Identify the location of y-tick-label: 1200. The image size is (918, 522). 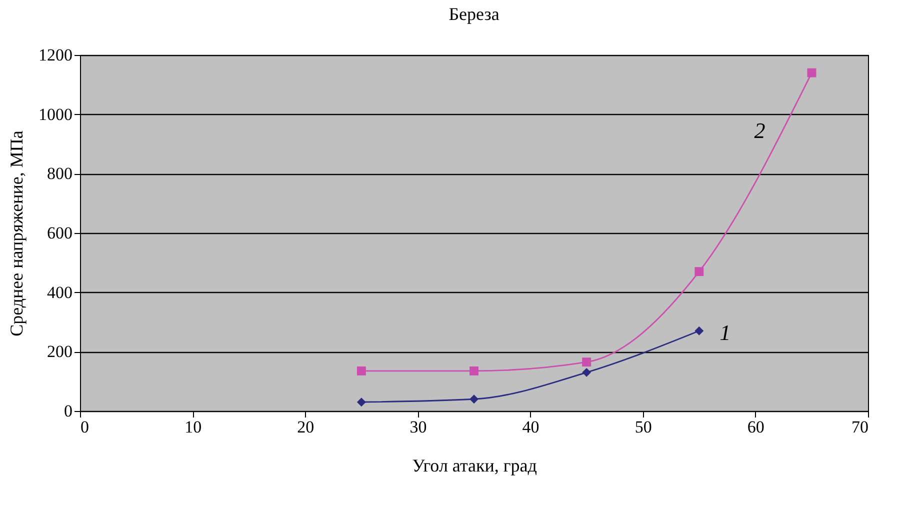
(55, 55).